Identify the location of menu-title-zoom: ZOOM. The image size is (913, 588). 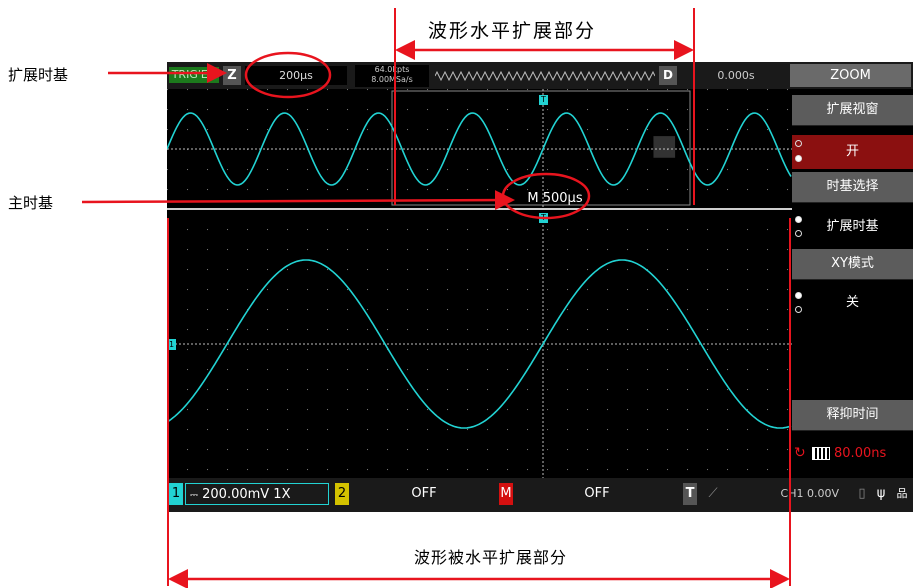
(850, 75).